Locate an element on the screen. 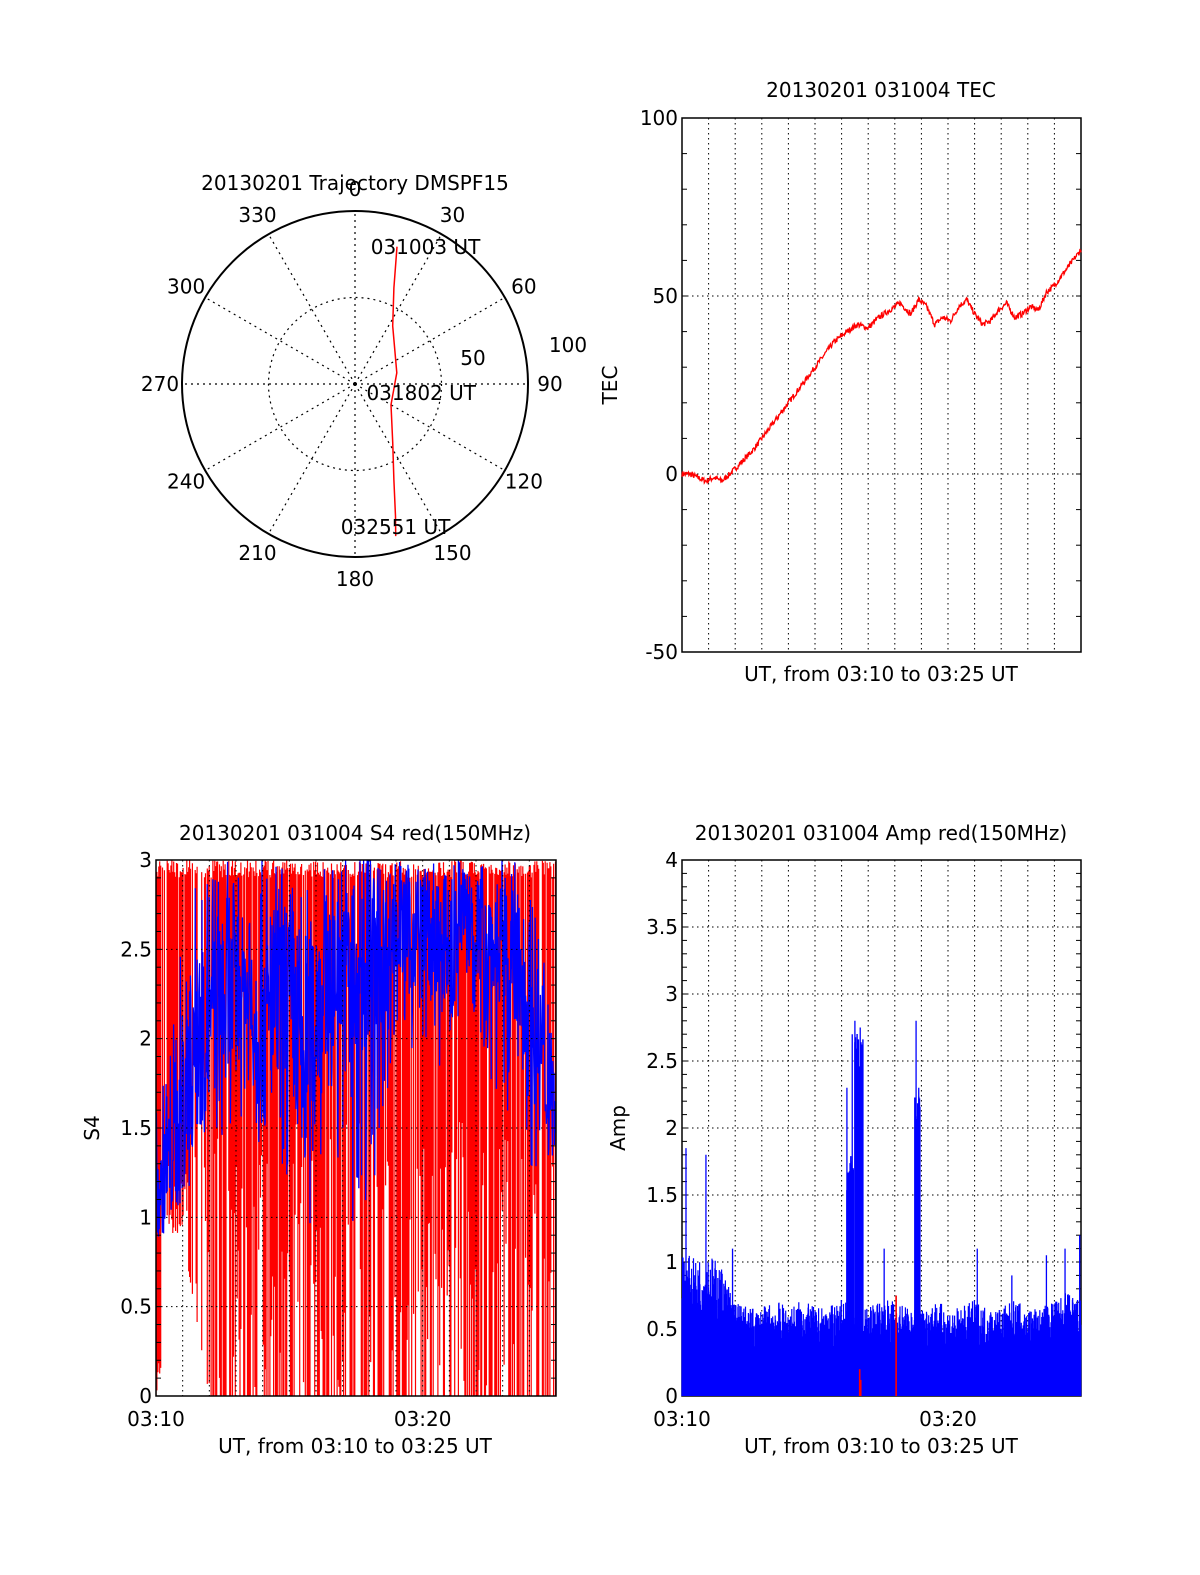 The image size is (1200, 1575). s4-x-tick-label: 03:20 is located at coordinates (423, 1419).